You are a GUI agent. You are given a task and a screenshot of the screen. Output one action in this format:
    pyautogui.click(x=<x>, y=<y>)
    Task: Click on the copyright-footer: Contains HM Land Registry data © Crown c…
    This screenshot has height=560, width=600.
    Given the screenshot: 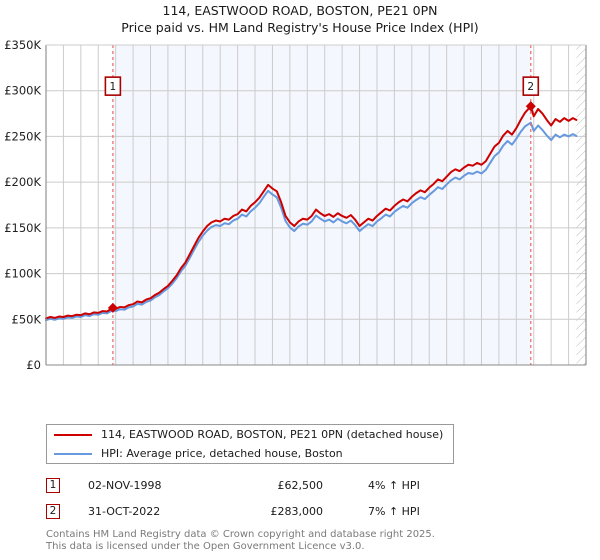 What is the action you would take?
    pyautogui.click(x=316, y=540)
    